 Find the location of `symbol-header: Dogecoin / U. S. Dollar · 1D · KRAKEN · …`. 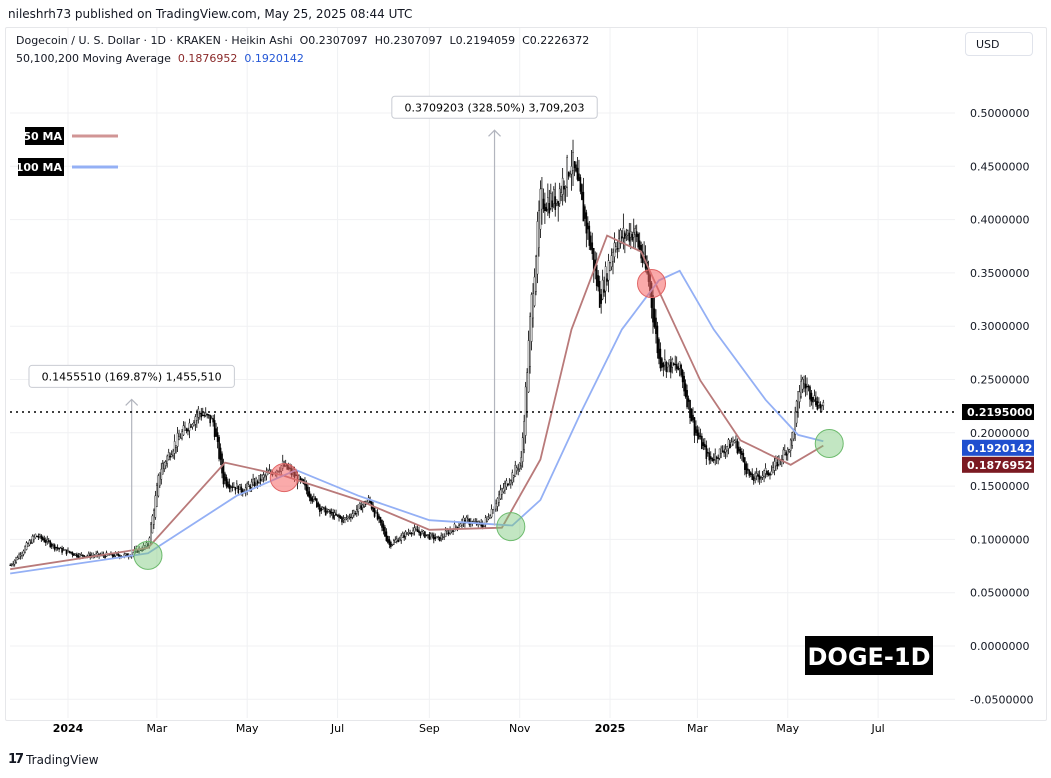

symbol-header: Dogecoin / U. S. Dollar · 1D · KRAKEN · … is located at coordinates (302, 40).